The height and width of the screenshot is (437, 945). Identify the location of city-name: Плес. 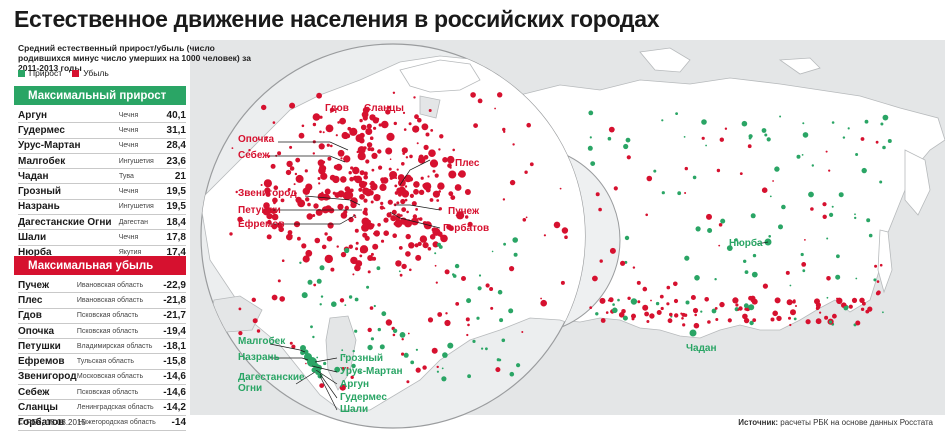
(30, 300).